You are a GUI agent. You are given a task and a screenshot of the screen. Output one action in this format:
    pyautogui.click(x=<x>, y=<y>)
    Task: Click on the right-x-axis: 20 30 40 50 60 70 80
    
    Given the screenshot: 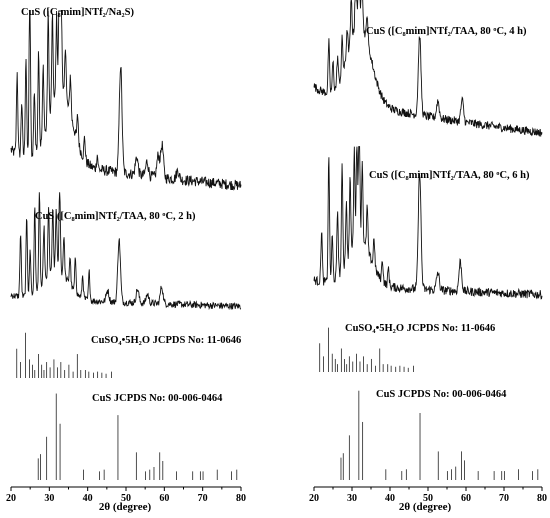 What is the action you would take?
    pyautogui.click(x=428, y=495)
    